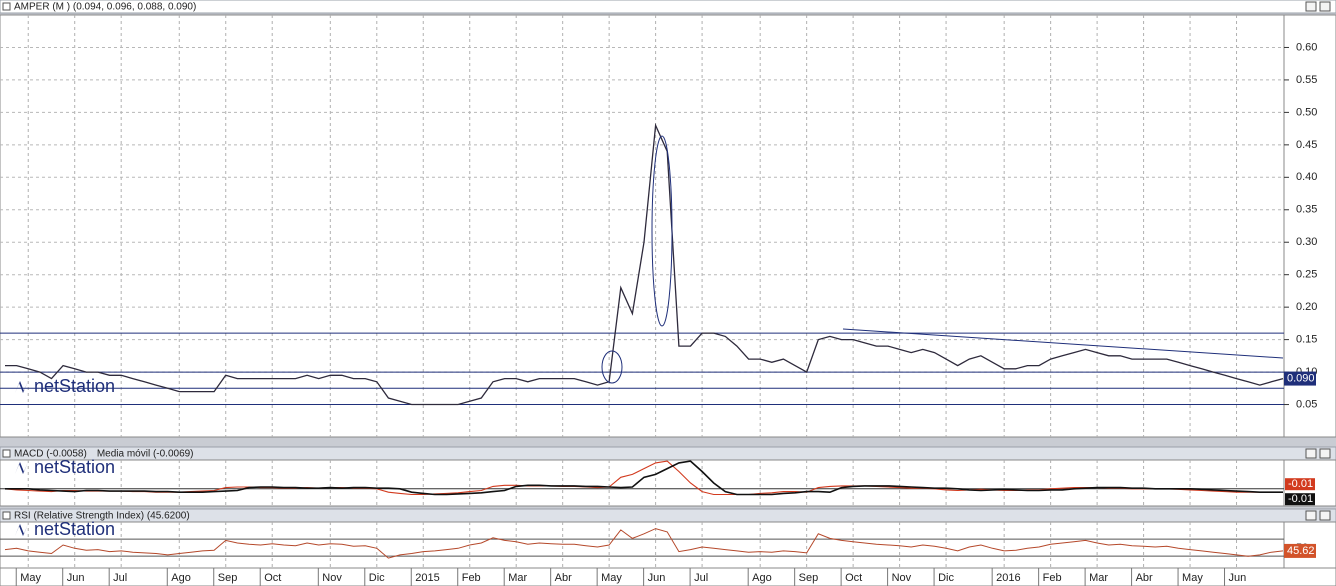 The width and height of the screenshot is (1336, 586). Describe the element at coordinates (102, 516) in the screenshot. I see `panel-title: RSI (Relative Strength Index) (45.6200)` at that location.